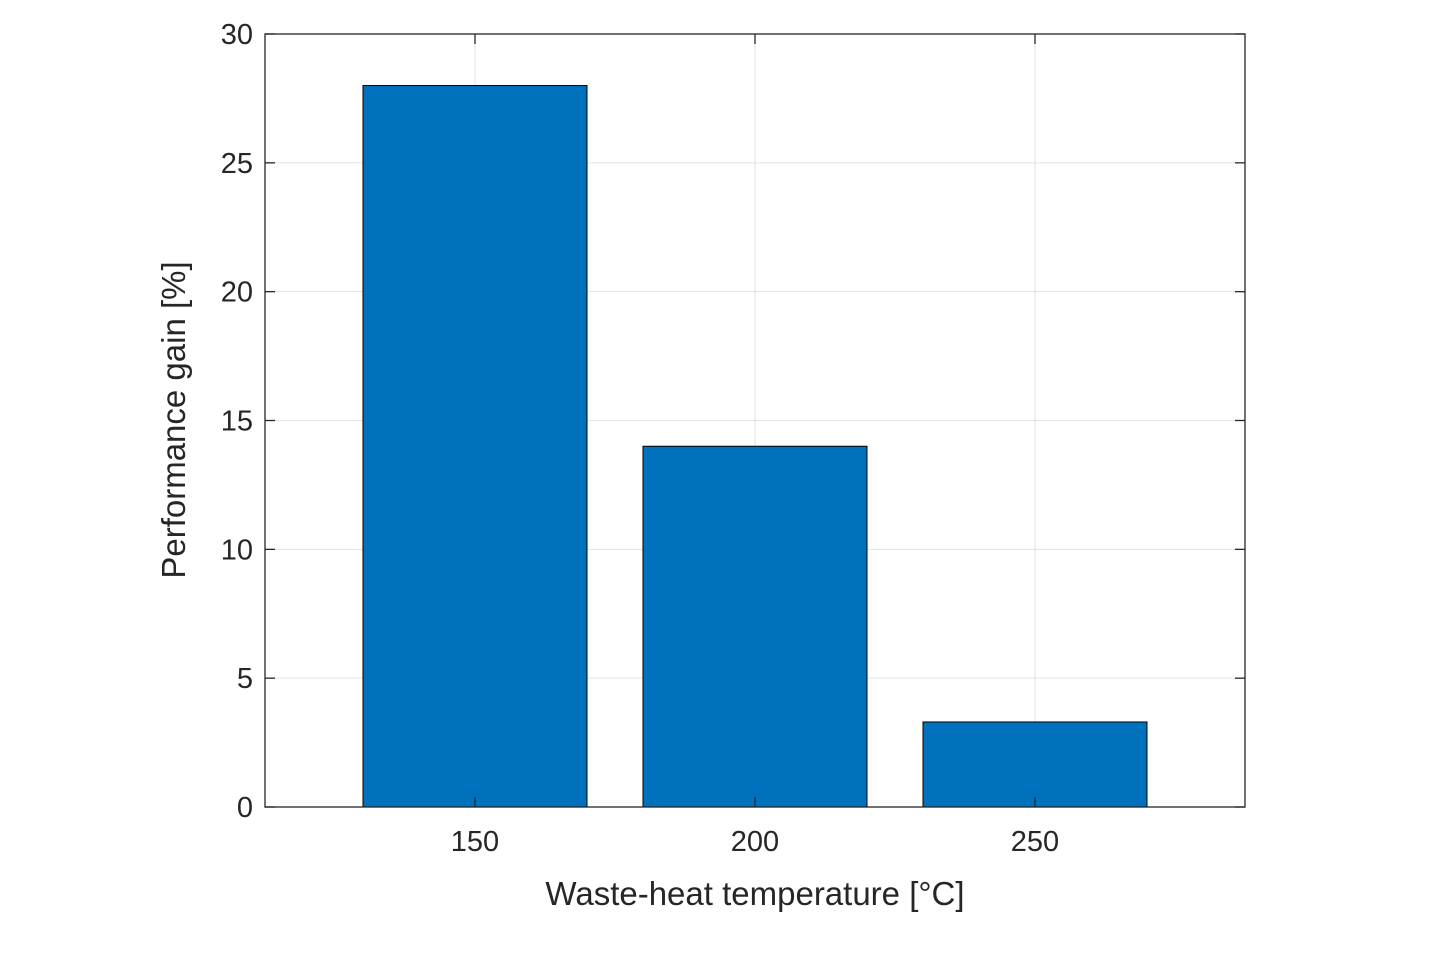  I want to click on y-tick-label: 10, so click(237, 550).